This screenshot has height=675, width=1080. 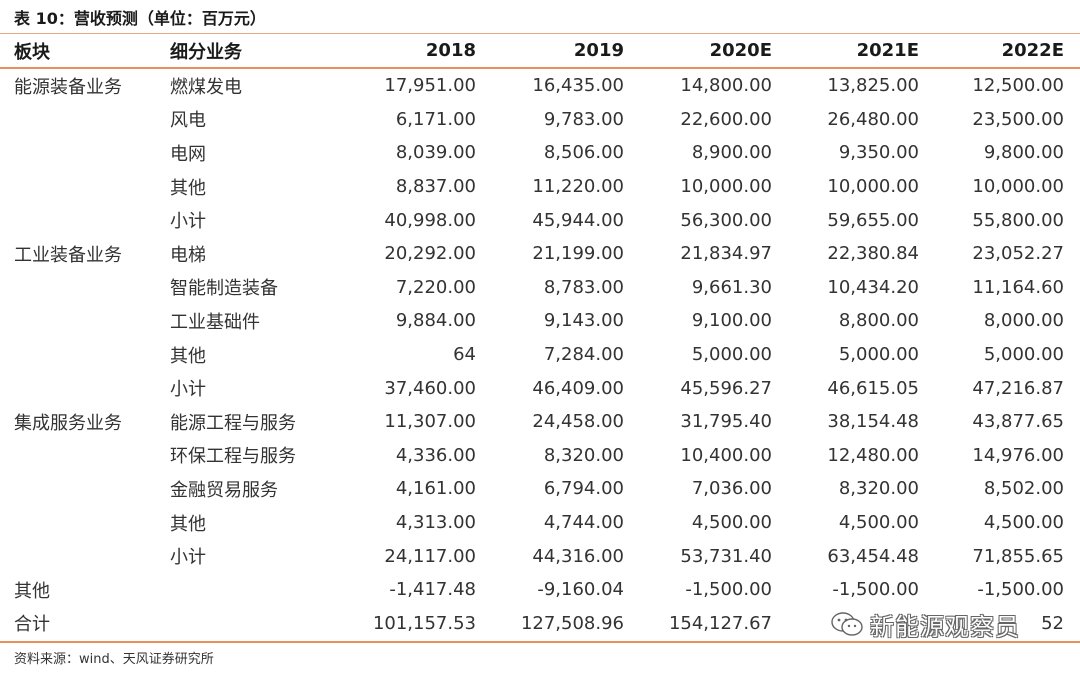 What do you see at coordinates (873, 86) in the screenshot?
I see `value-cell: 13,825.00` at bounding box center [873, 86].